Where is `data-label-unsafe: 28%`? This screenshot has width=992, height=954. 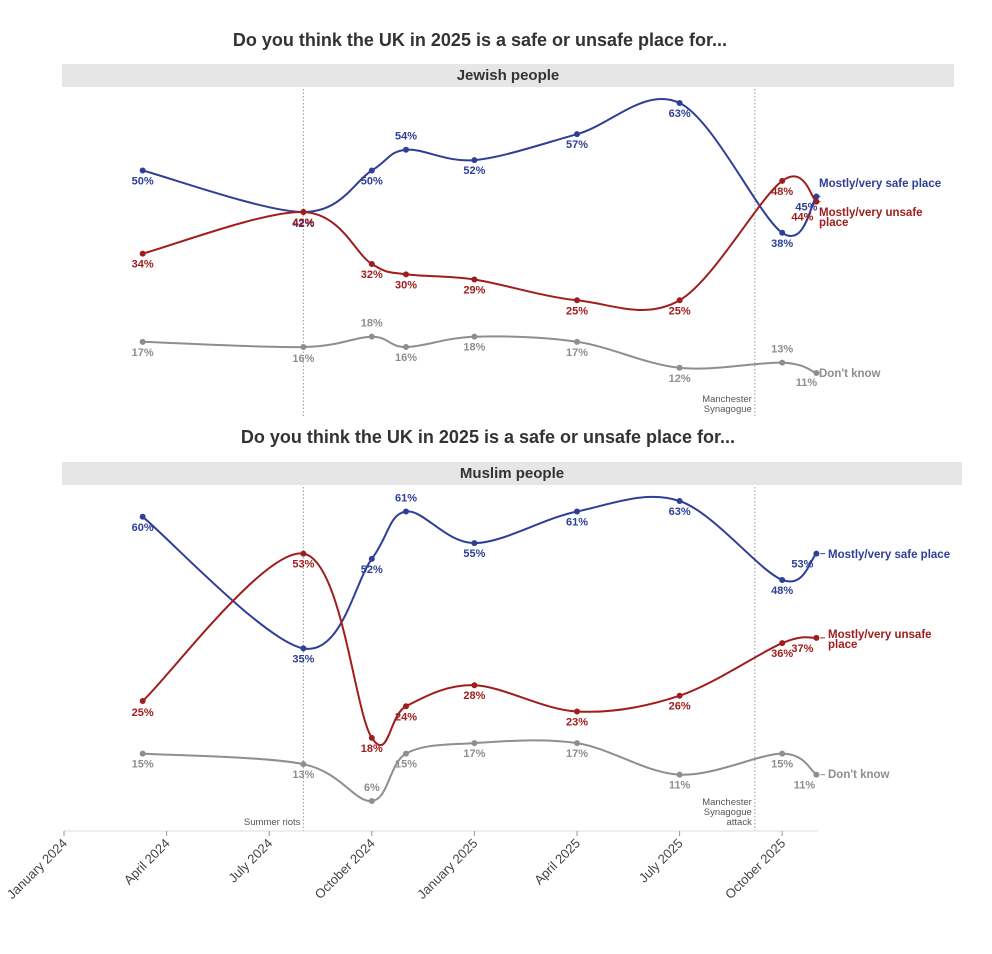
data-label-unsafe: 28% is located at coordinates (474, 696).